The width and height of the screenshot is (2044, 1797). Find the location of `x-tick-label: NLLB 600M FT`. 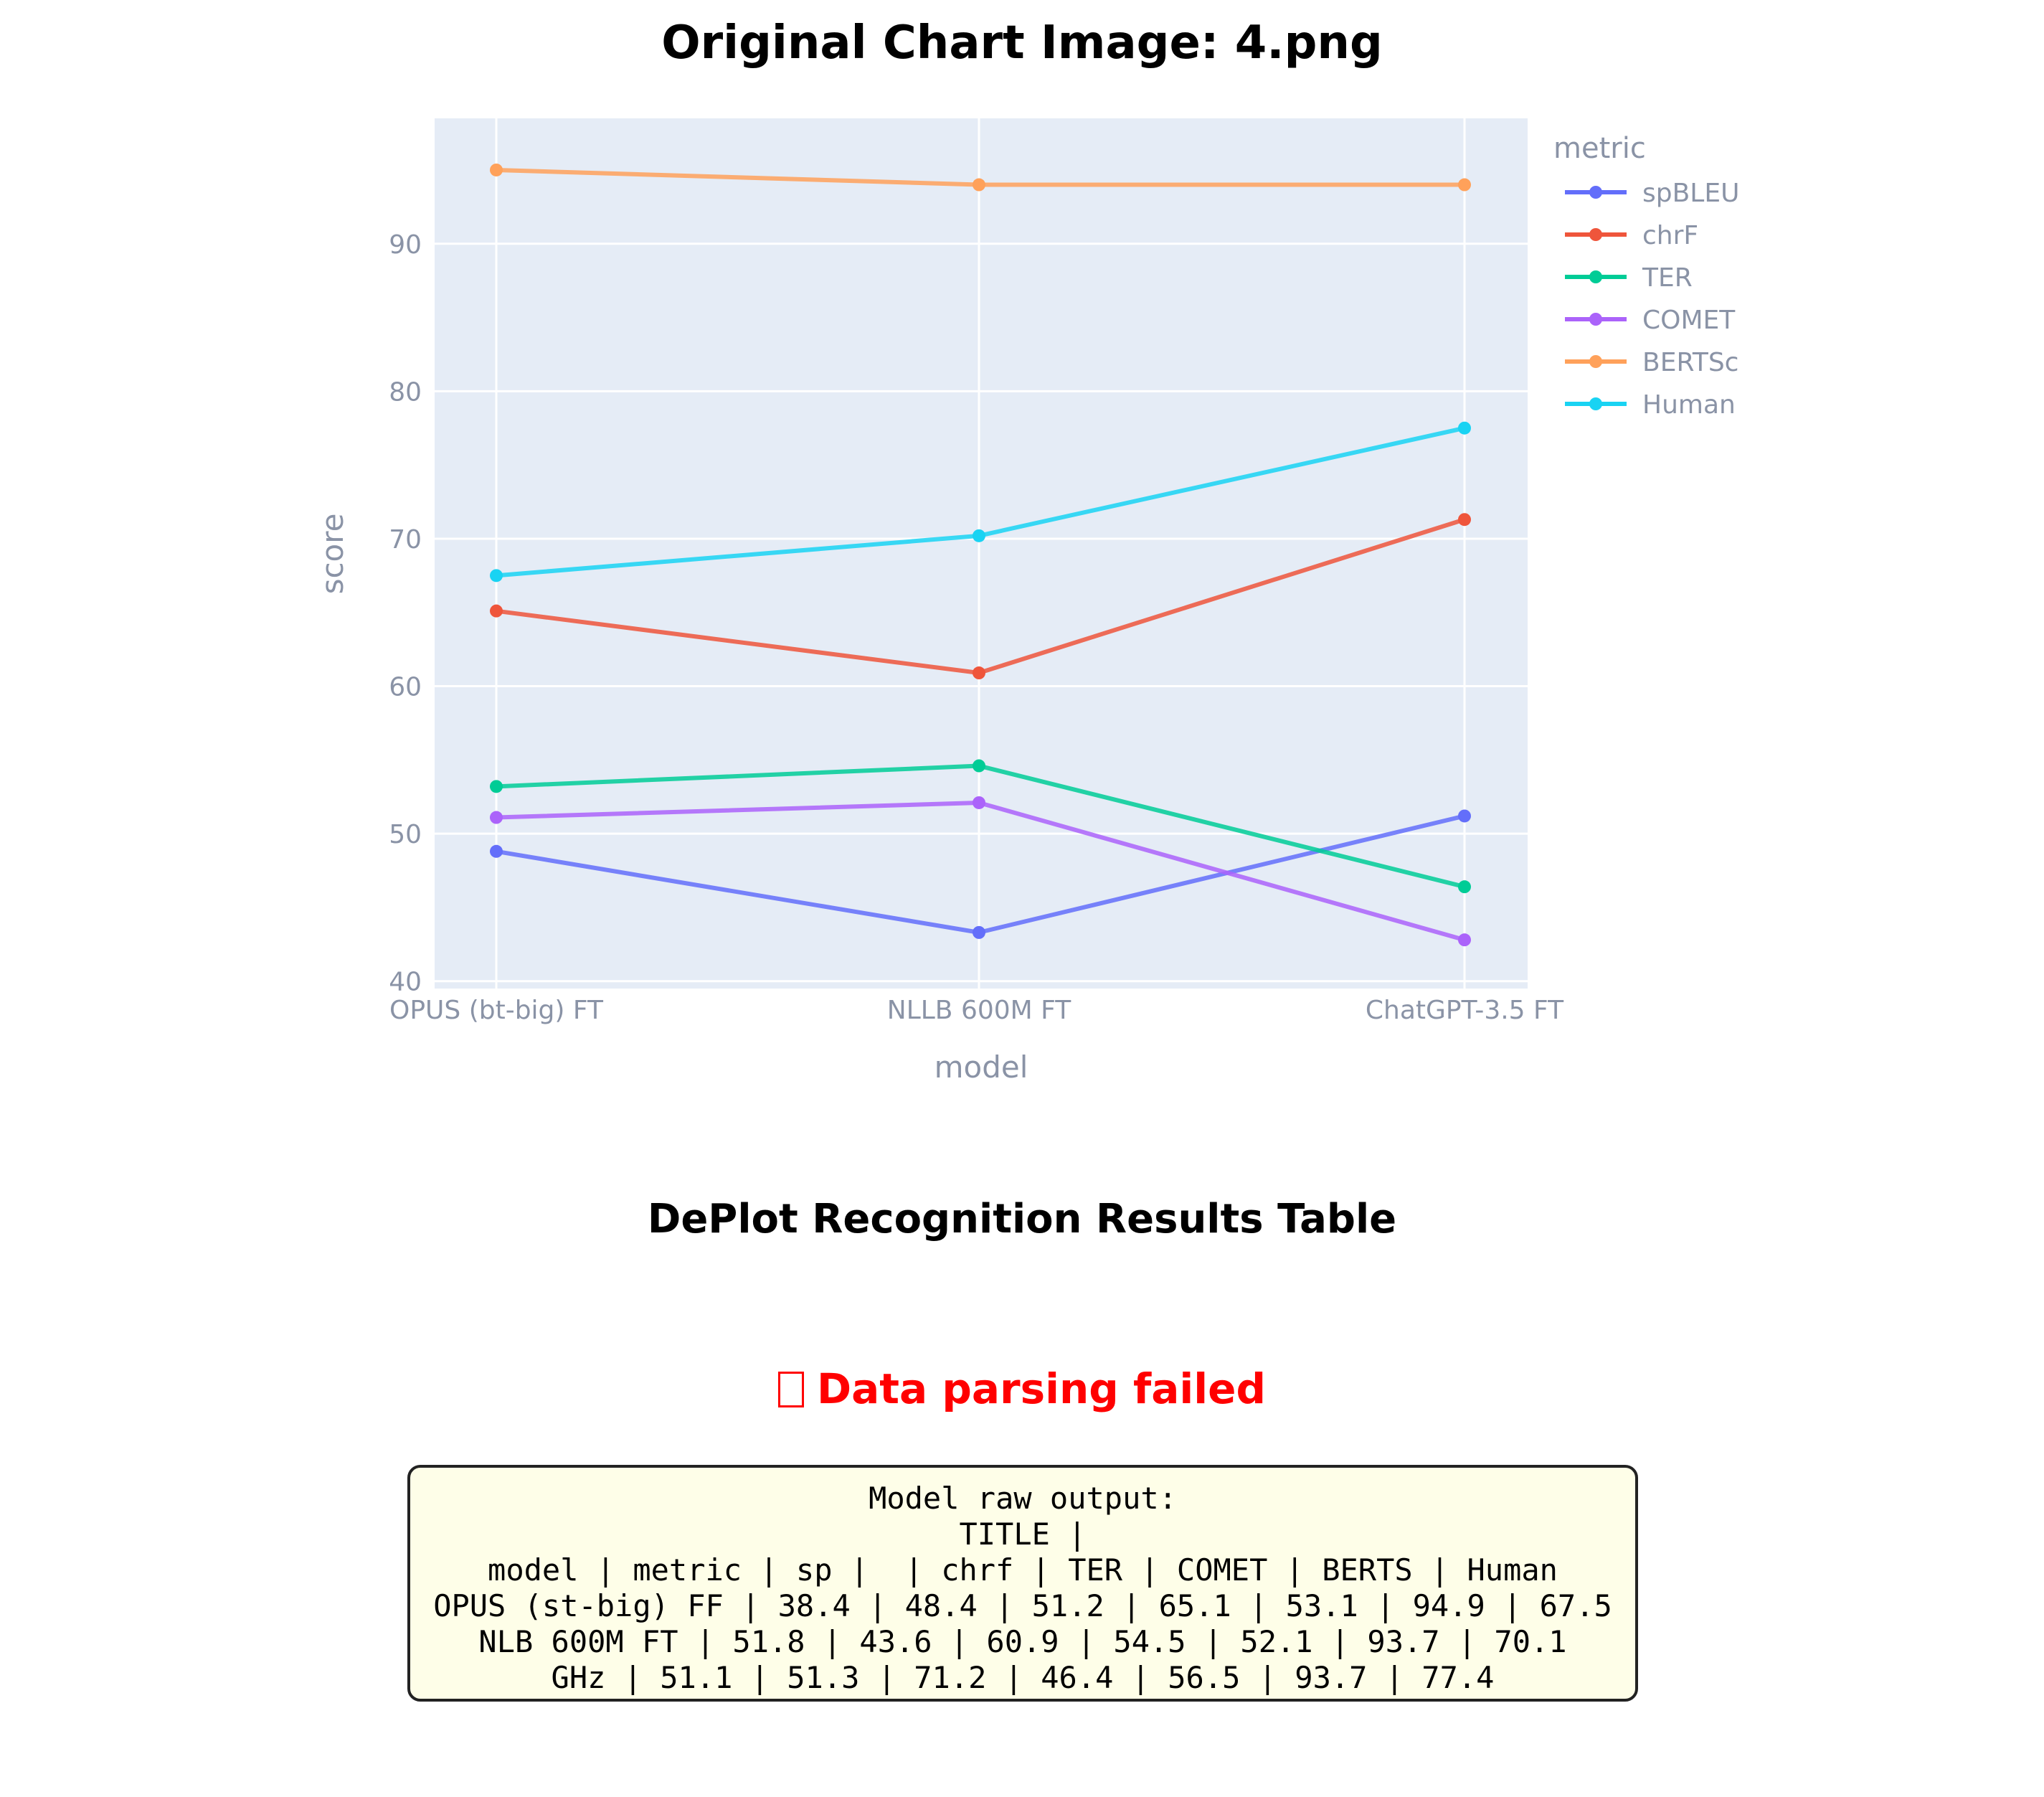

x-tick-label: NLLB 600M FT is located at coordinates (979, 1010).